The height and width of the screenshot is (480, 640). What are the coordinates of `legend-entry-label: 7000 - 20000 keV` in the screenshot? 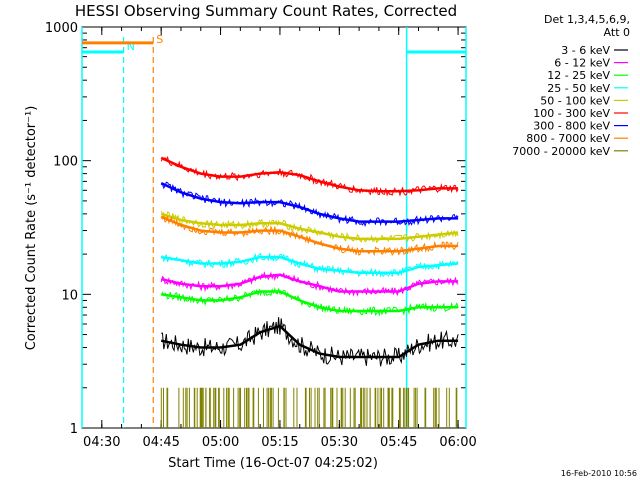 It's located at (561, 151).